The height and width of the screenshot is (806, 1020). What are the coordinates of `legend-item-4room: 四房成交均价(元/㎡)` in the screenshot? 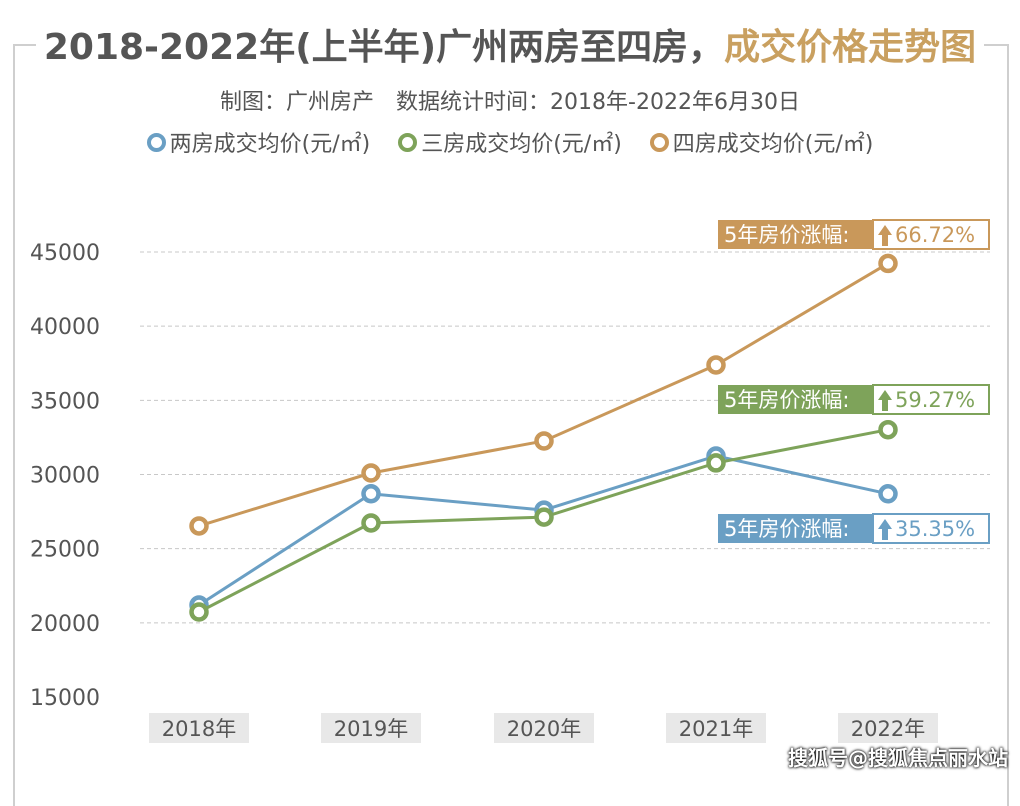 It's located at (761, 142).